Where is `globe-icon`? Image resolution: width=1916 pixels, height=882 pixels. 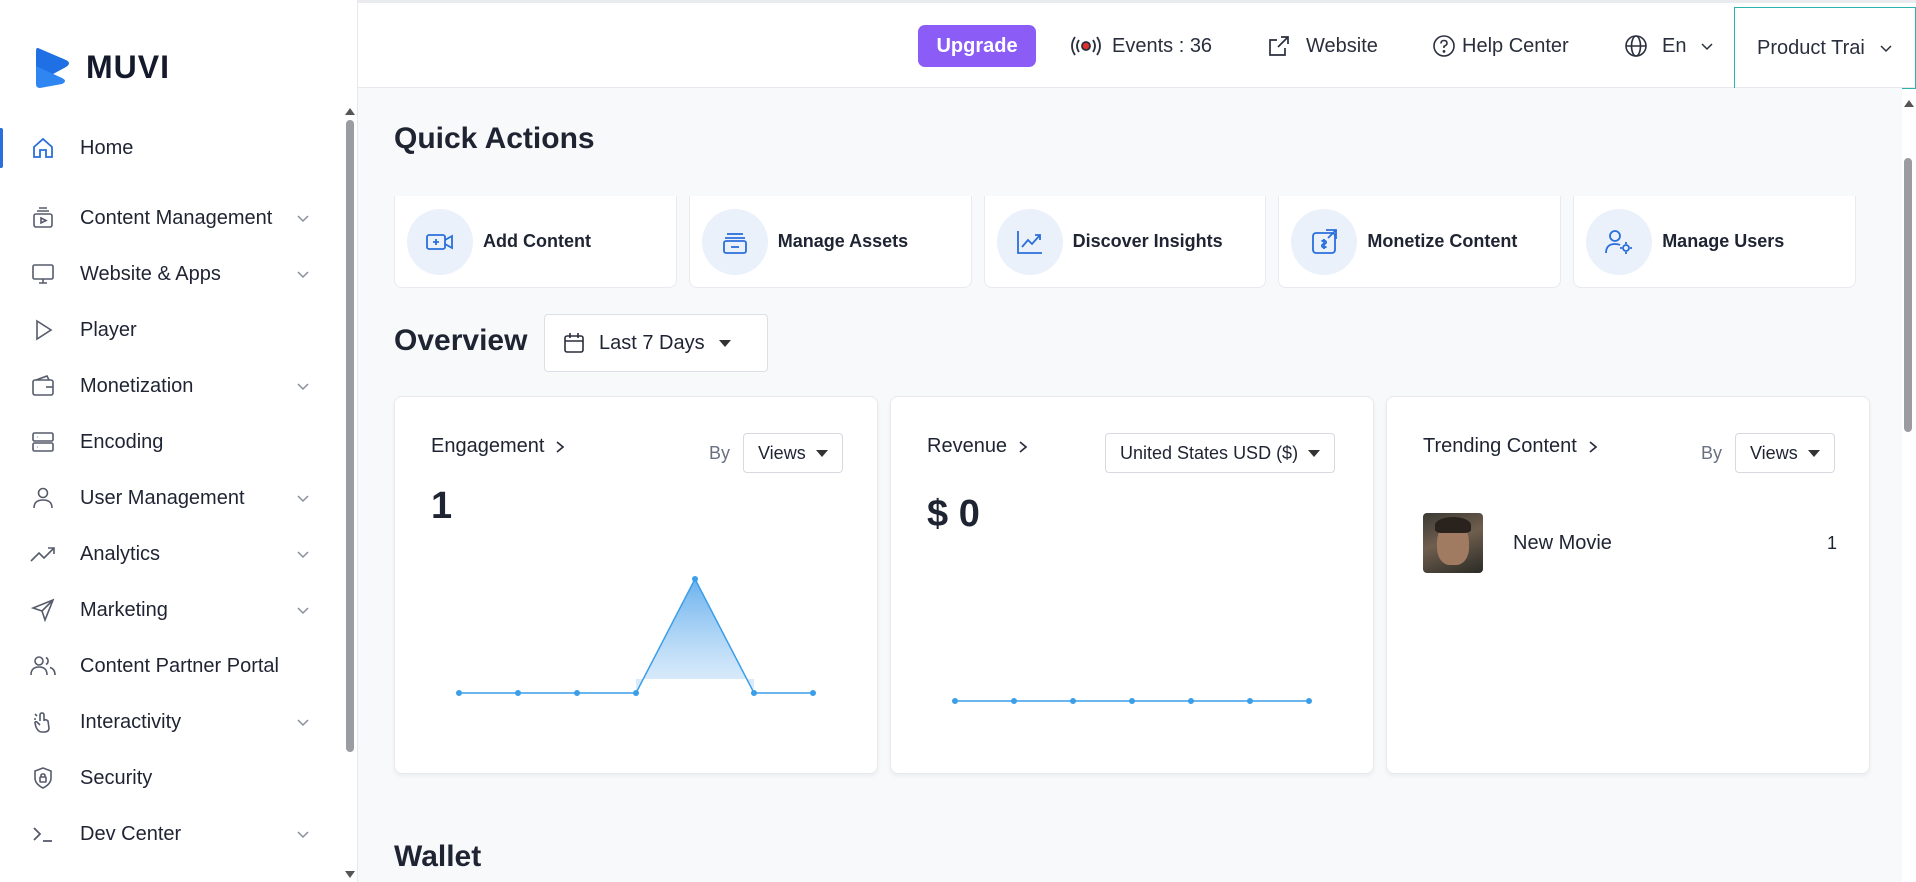
globe-icon is located at coordinates (1636, 46).